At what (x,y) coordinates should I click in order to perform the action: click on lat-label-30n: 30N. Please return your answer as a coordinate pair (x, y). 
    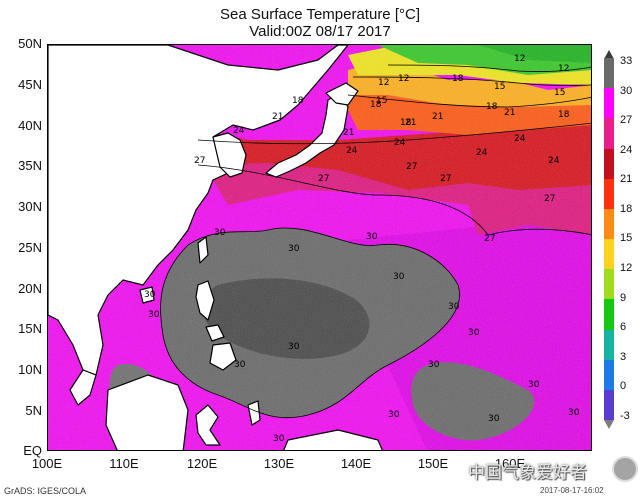
    Looking at the image, I should click on (30, 206).